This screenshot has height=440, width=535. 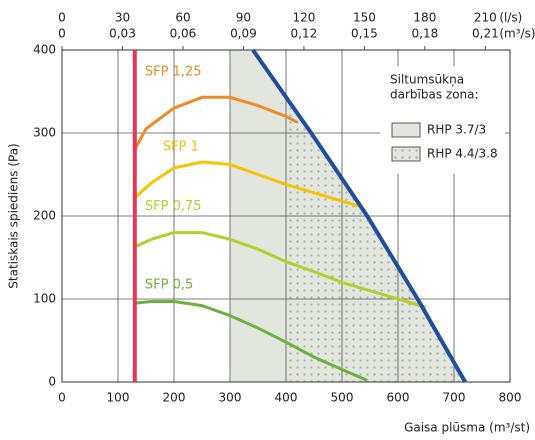 What do you see at coordinates (44, 299) in the screenshot?
I see `y-tick-label: 100` at bounding box center [44, 299].